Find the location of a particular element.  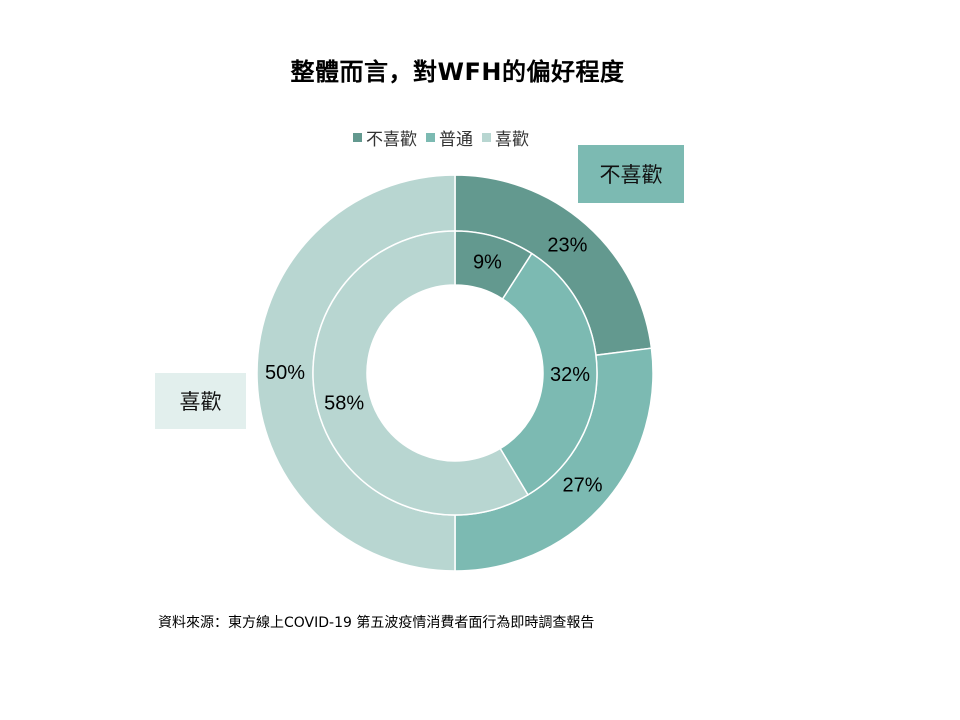

legend-label-like: 喜歡 is located at coordinates (512, 140).